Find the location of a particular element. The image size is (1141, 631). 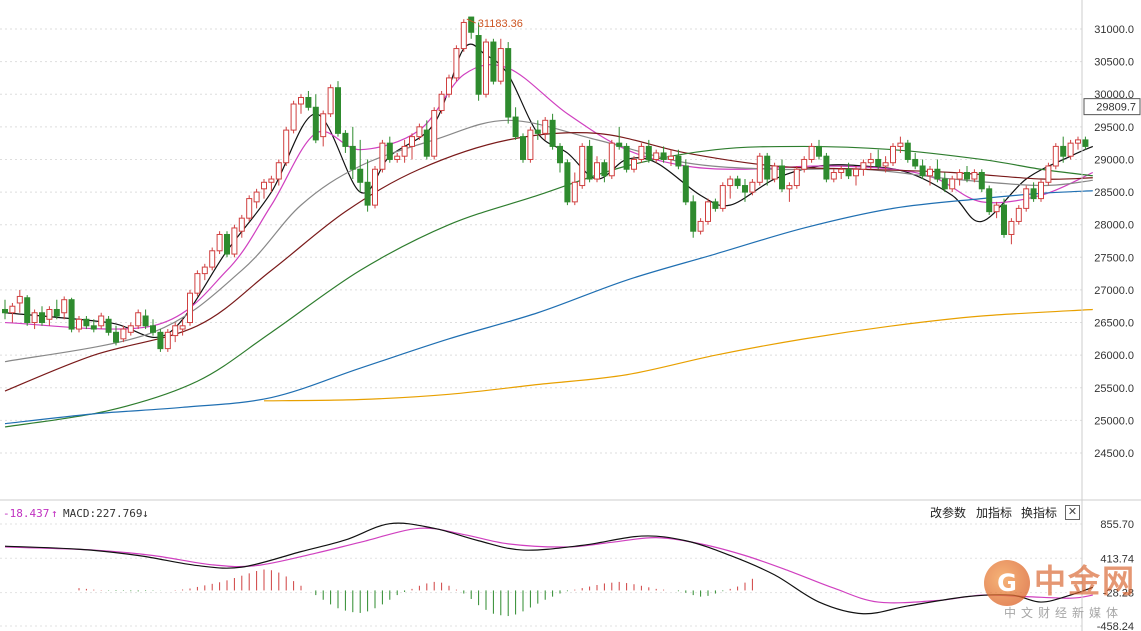

macd-tick-label: 413.74 is located at coordinates (1117, 559).